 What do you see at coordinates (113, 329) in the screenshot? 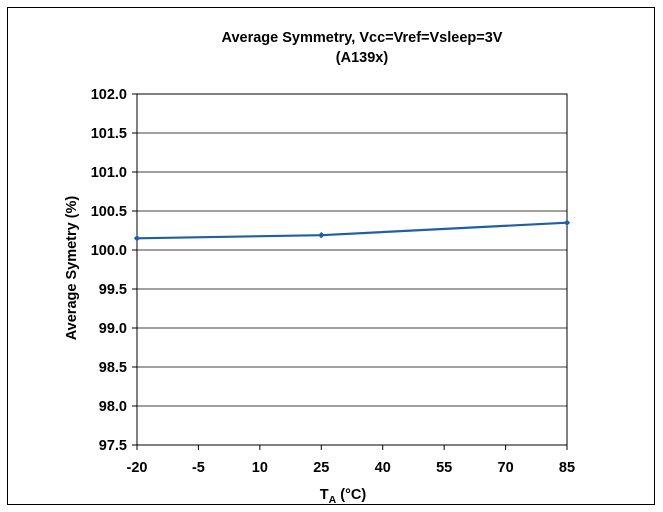
I see `y-tick-label: 99.0` at bounding box center [113, 329].